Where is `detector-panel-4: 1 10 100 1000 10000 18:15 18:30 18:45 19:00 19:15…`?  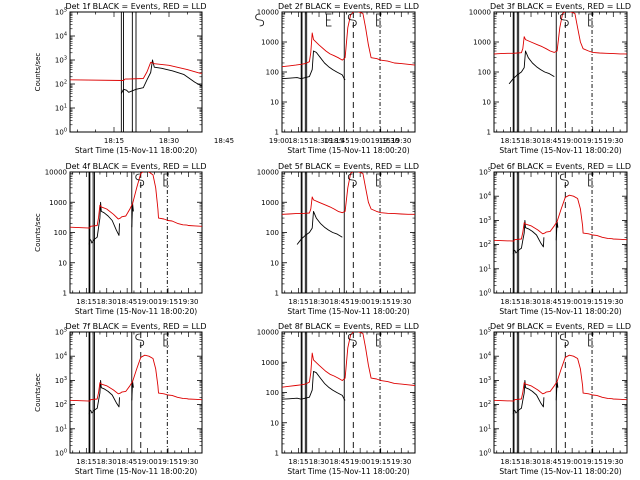
detector-panel-4: 1 10 100 1000 10000 18:15 18:30 18:45 19:00 19:15… is located at coordinates (120, 239).